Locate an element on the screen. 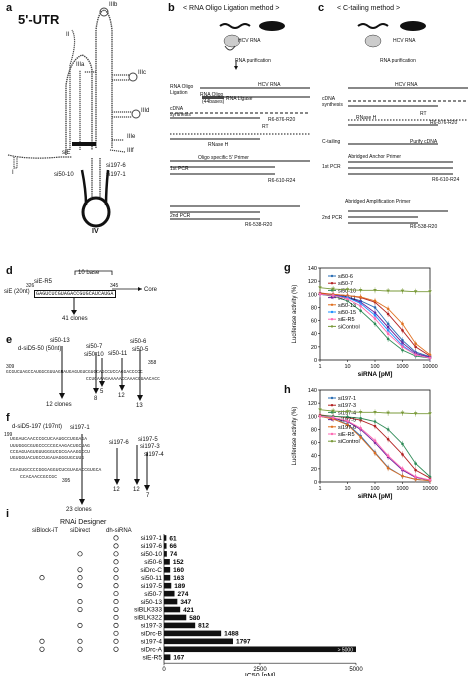 The width and height of the screenshot is (474, 676). f-sirna-si197-1: si197-1 is located at coordinates (80, 428).